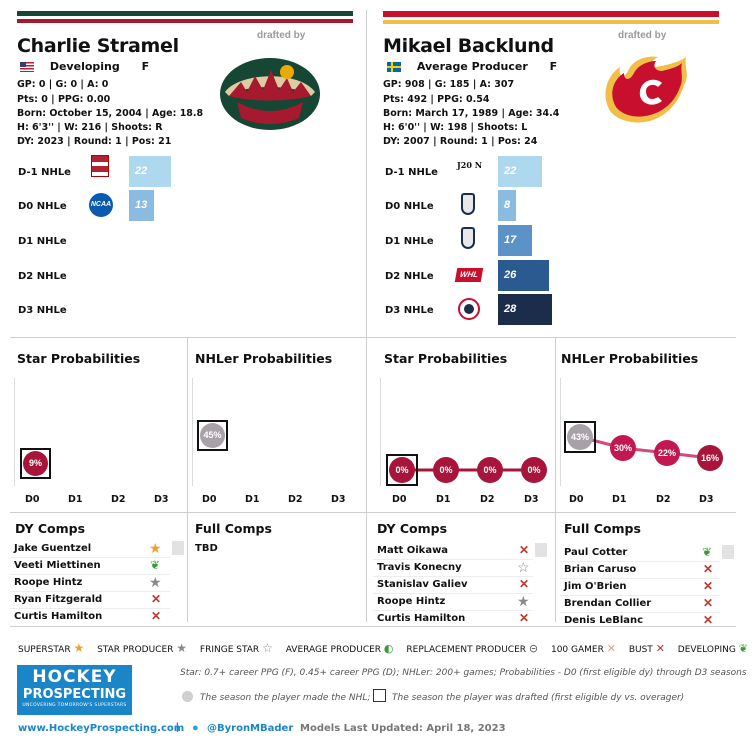 The image size is (753, 748). Describe the element at coordinates (515, 240) in the screenshot. I see `right-bar-d1: 17` at that location.